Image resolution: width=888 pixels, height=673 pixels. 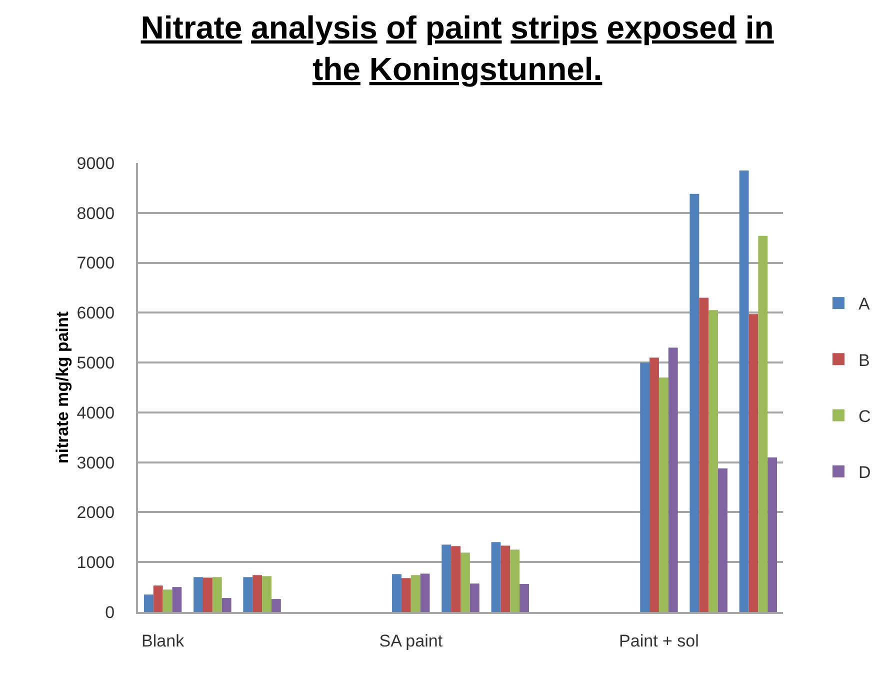 I want to click on legend-label: D, so click(x=864, y=472).